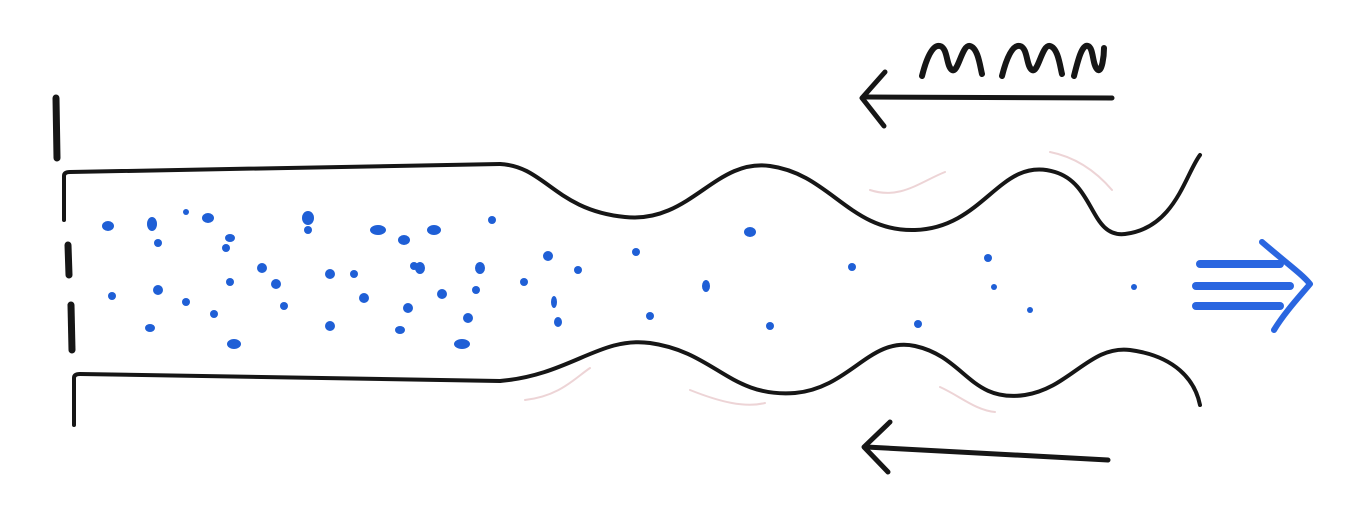 The height and width of the screenshot is (514, 1358). I want to click on channel-upper-wall-straight, so click(282, 192).